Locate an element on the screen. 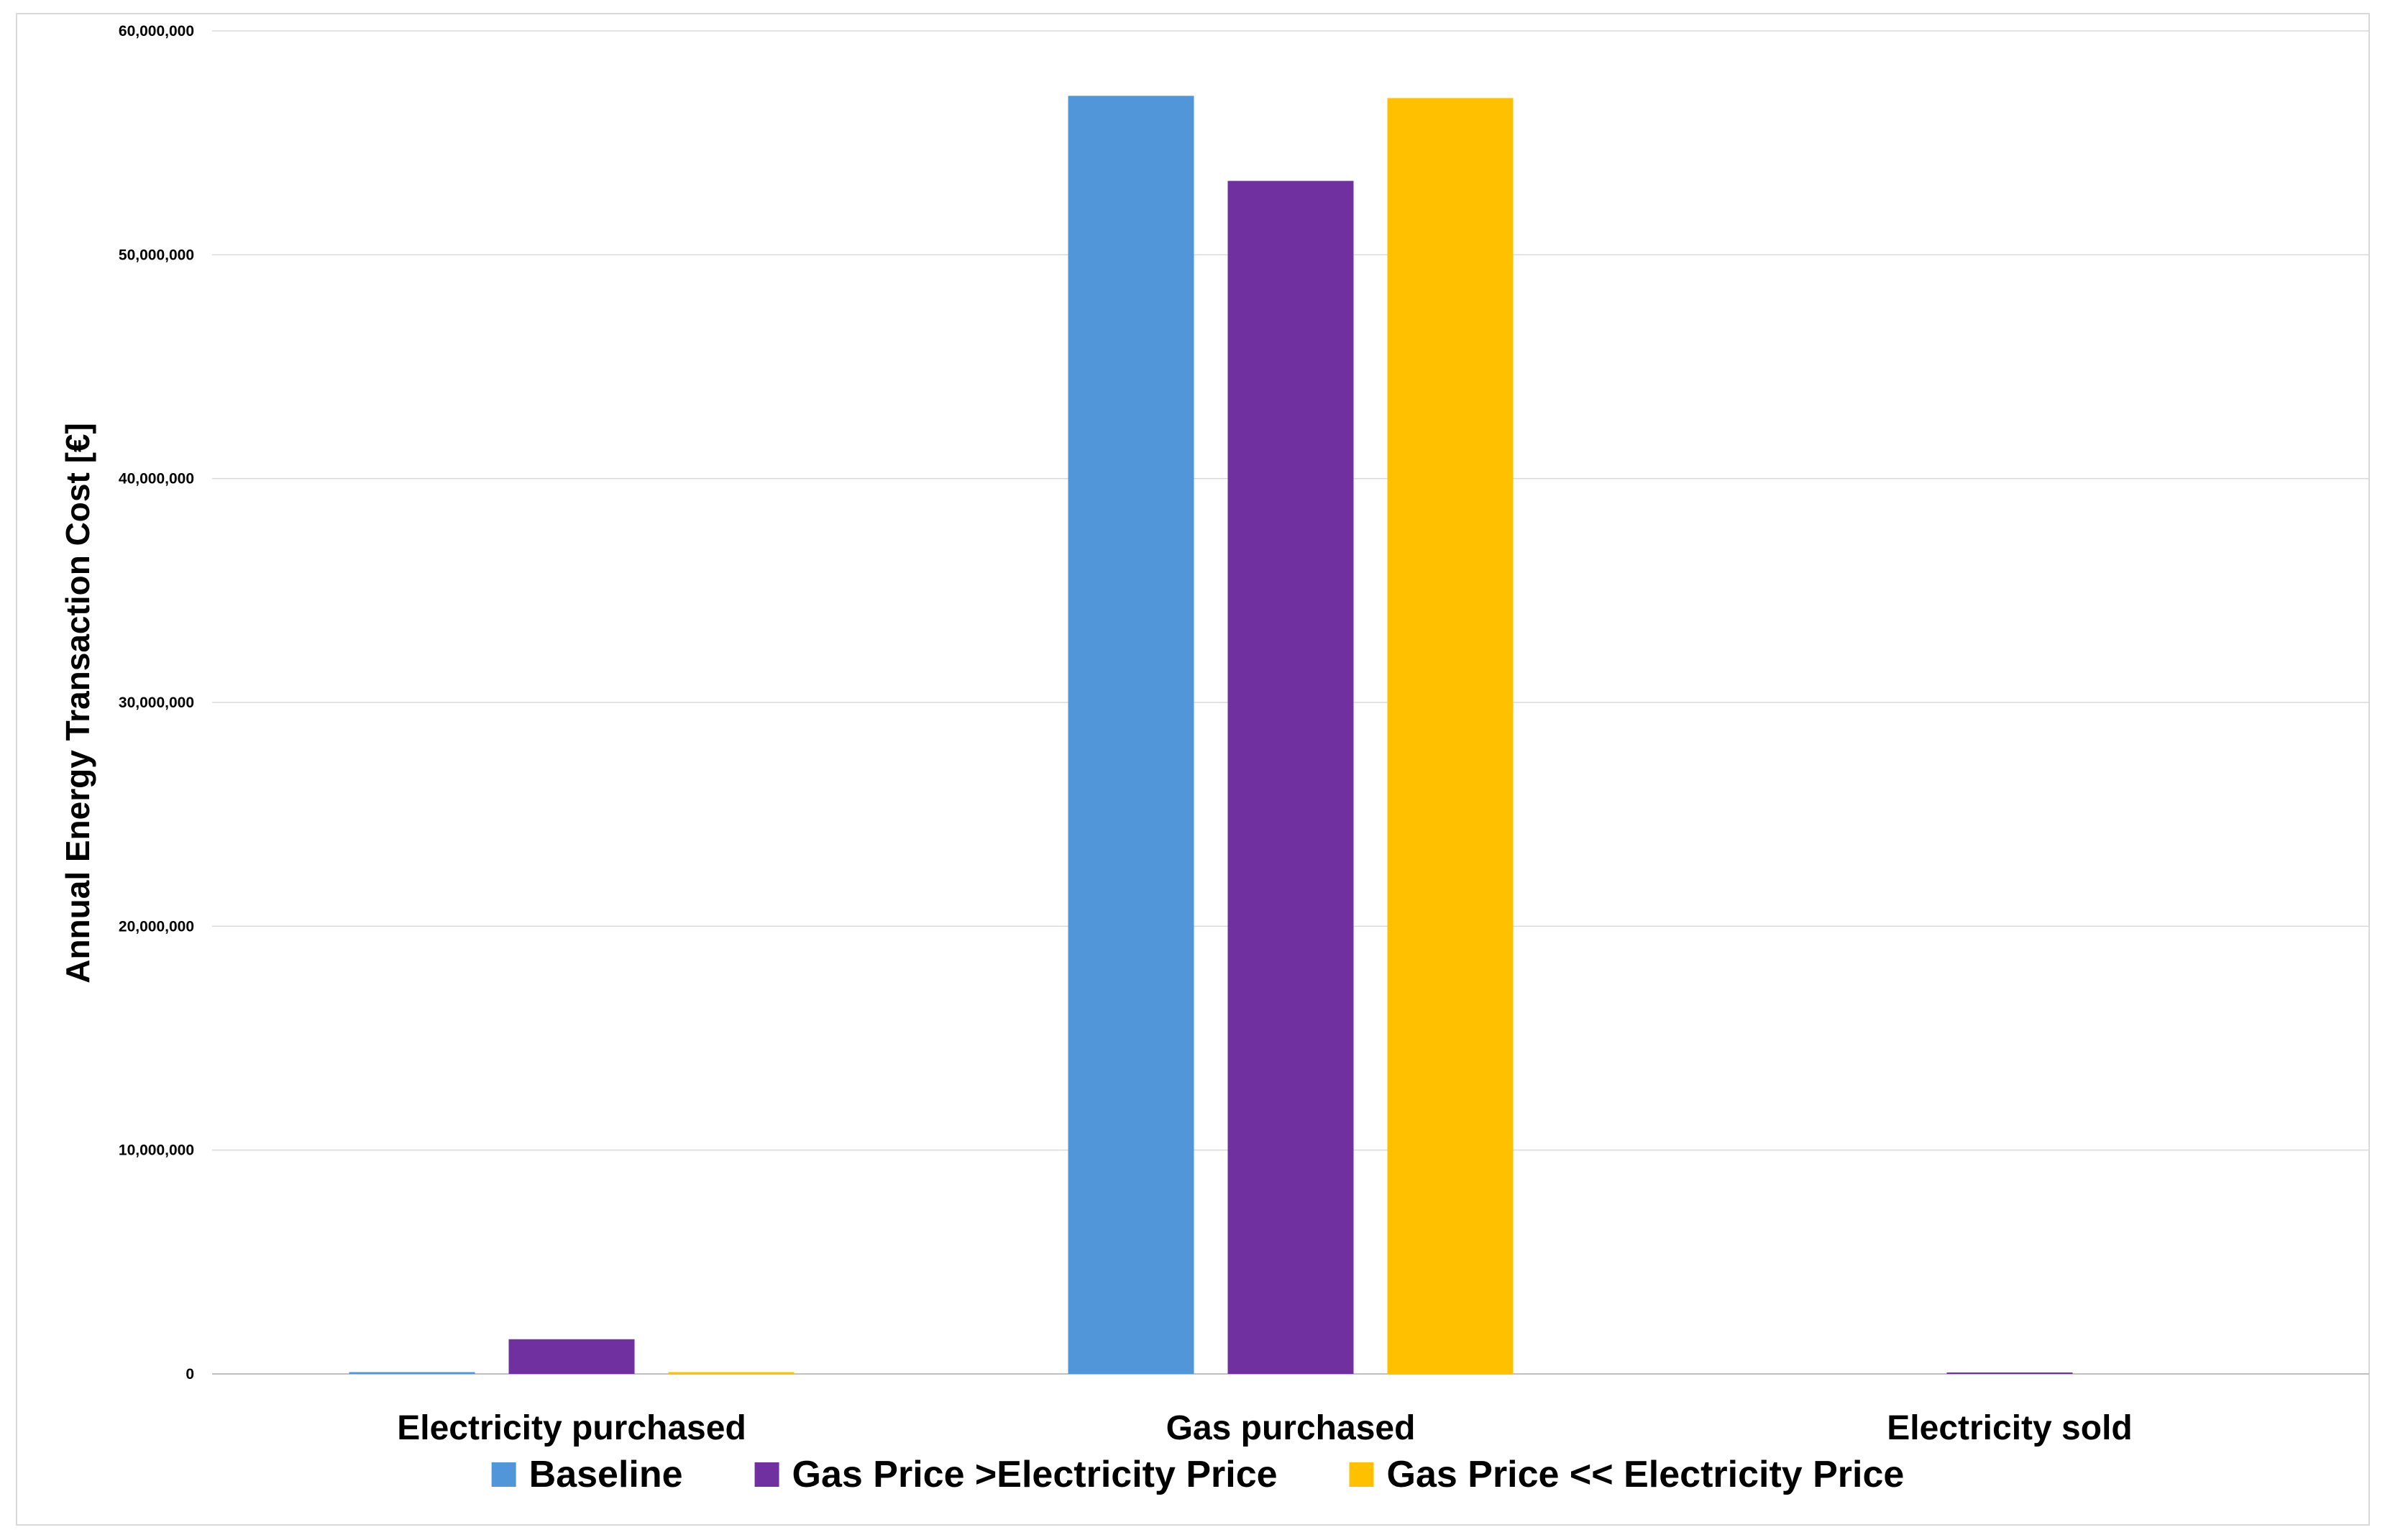  y-axis-label: Annual Energy Transaction Cost [€] is located at coordinates (77, 703).